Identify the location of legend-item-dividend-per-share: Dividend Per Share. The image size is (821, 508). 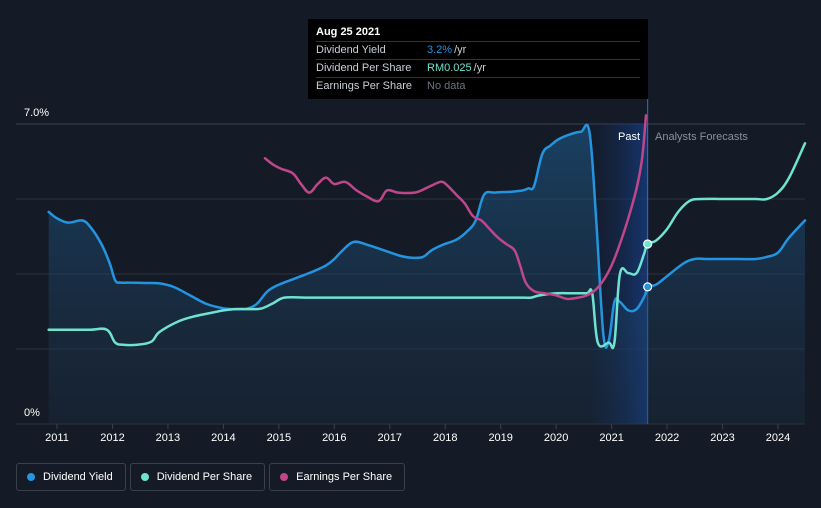
(197, 477).